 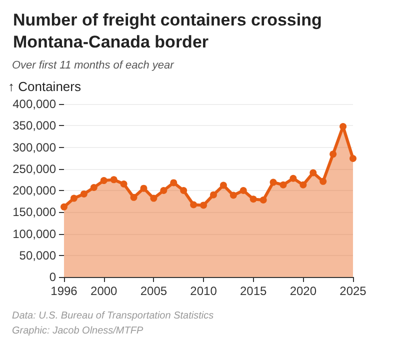 I want to click on x-tick-label: 2025, so click(x=353, y=291).